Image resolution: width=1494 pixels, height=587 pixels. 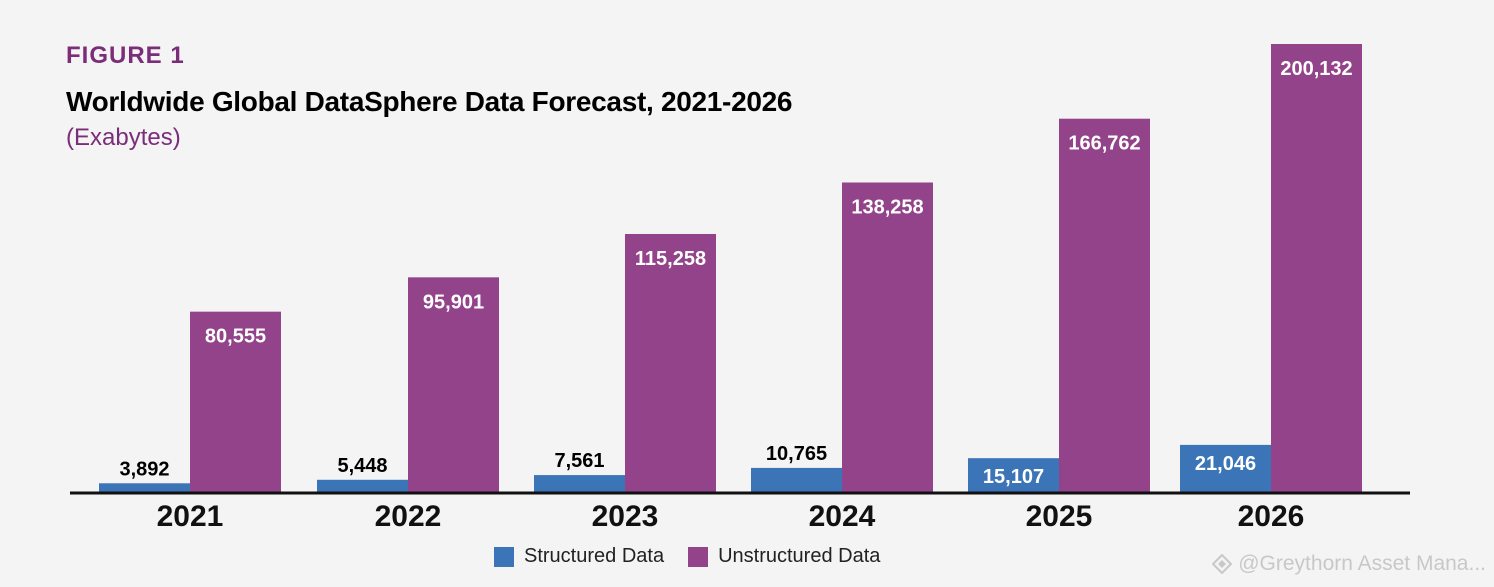 What do you see at coordinates (504, 556) in the screenshot?
I see `legend-swatch-structured` at bounding box center [504, 556].